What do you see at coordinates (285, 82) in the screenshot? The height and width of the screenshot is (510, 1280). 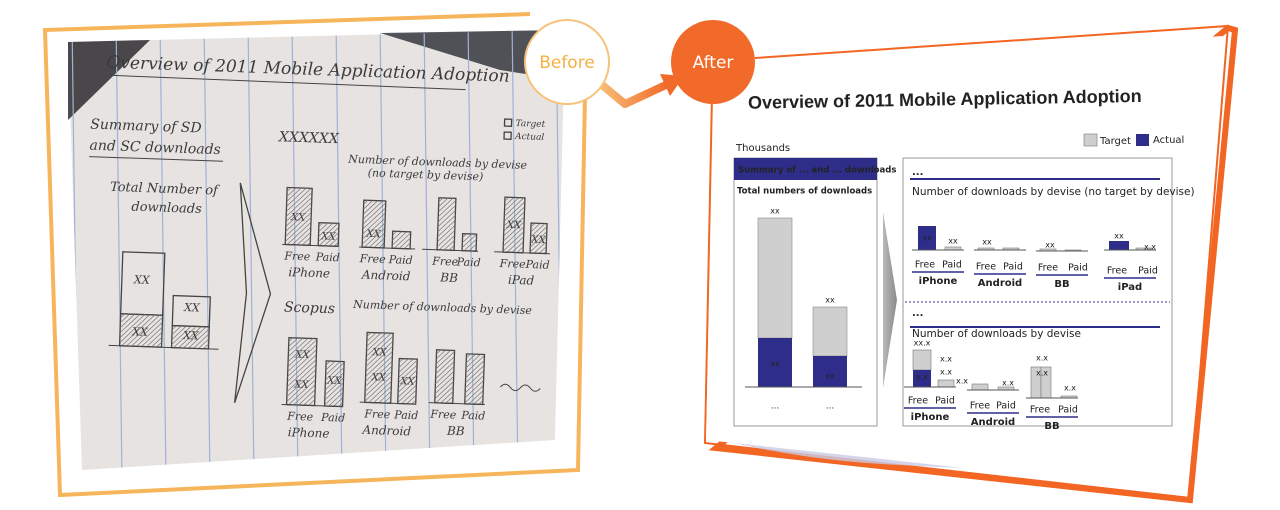 I see `sketch-underline` at bounding box center [285, 82].